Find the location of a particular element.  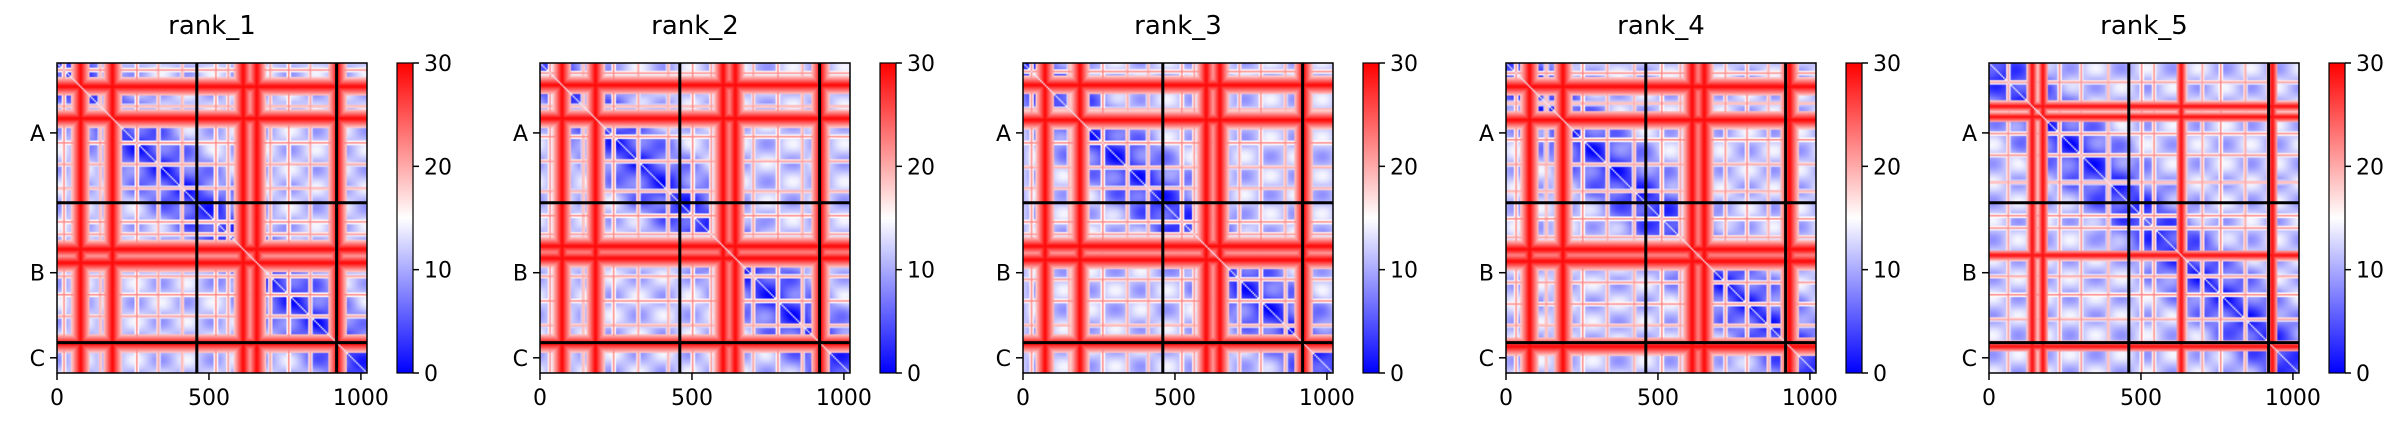

panel-title: rank_2 is located at coordinates (695, 26).